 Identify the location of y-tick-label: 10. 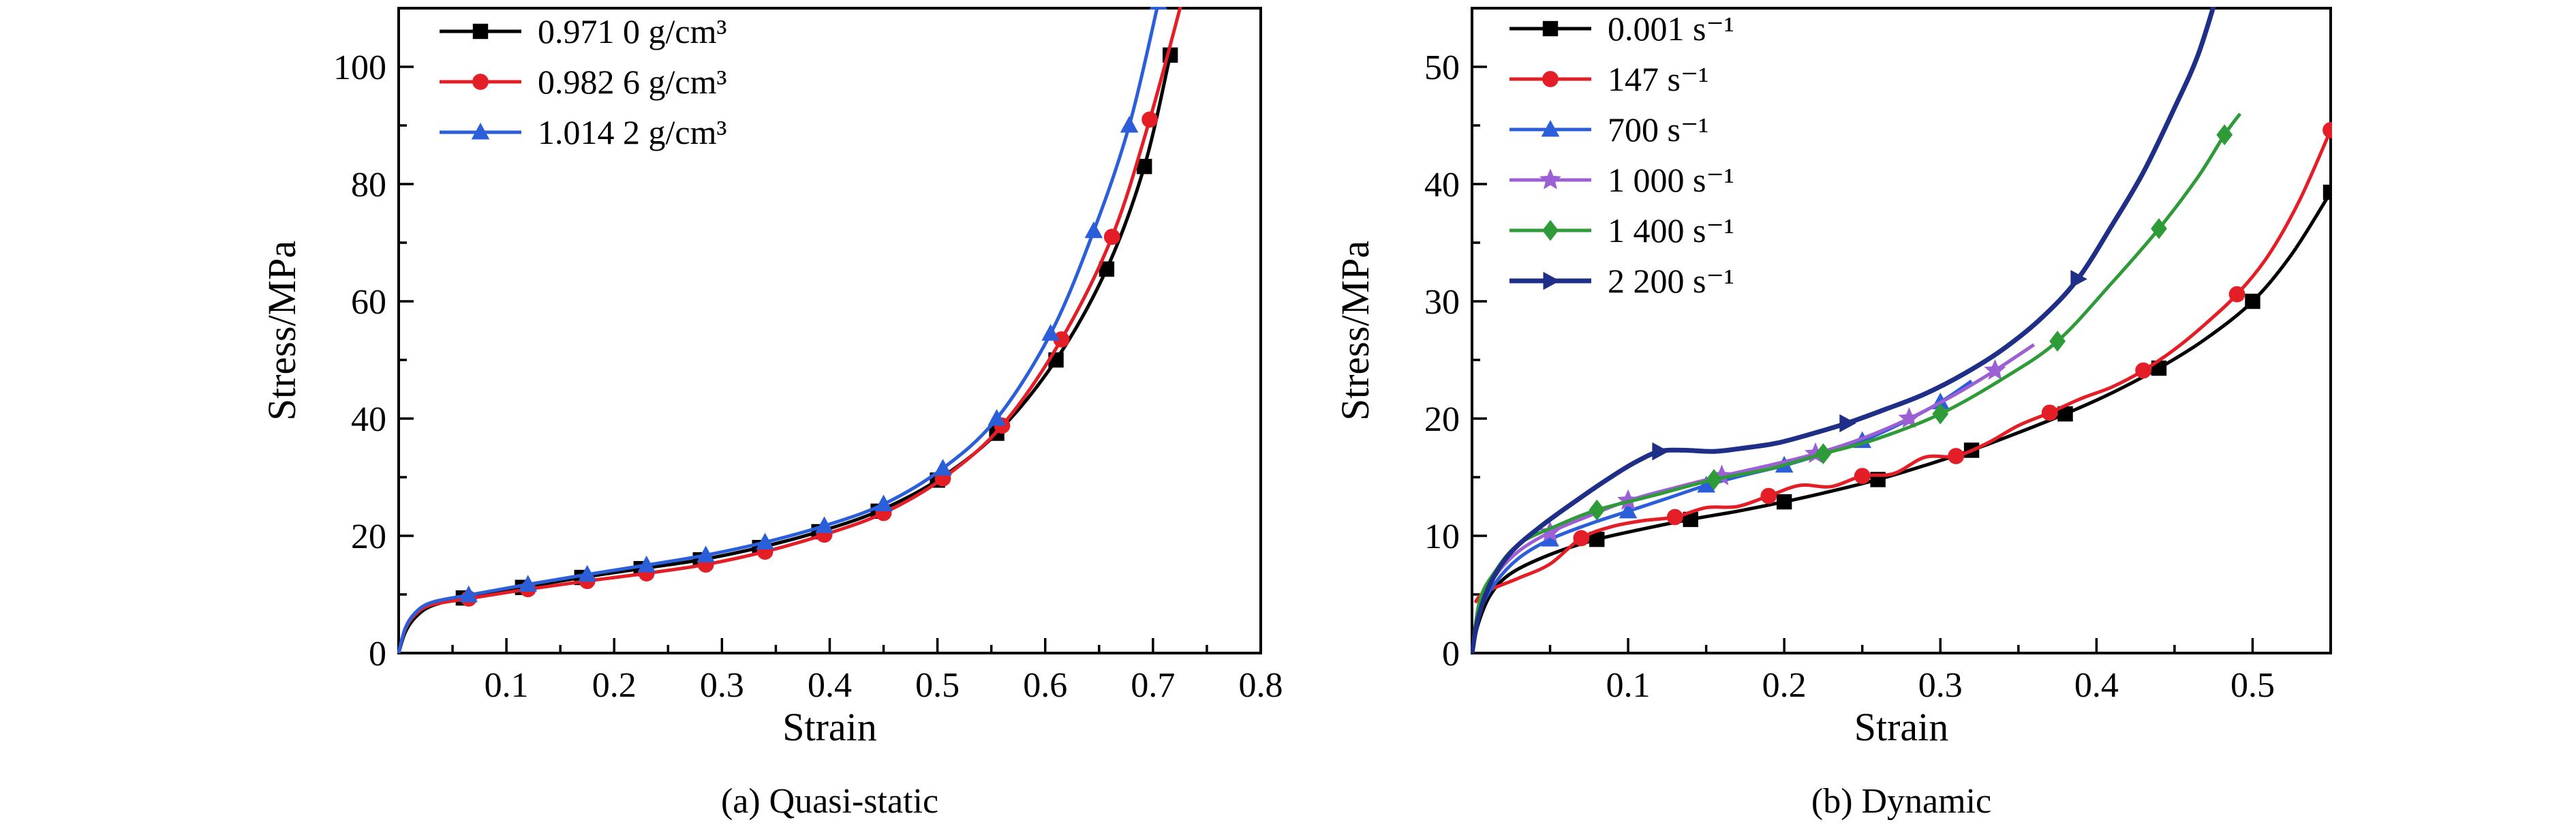
(1442, 536).